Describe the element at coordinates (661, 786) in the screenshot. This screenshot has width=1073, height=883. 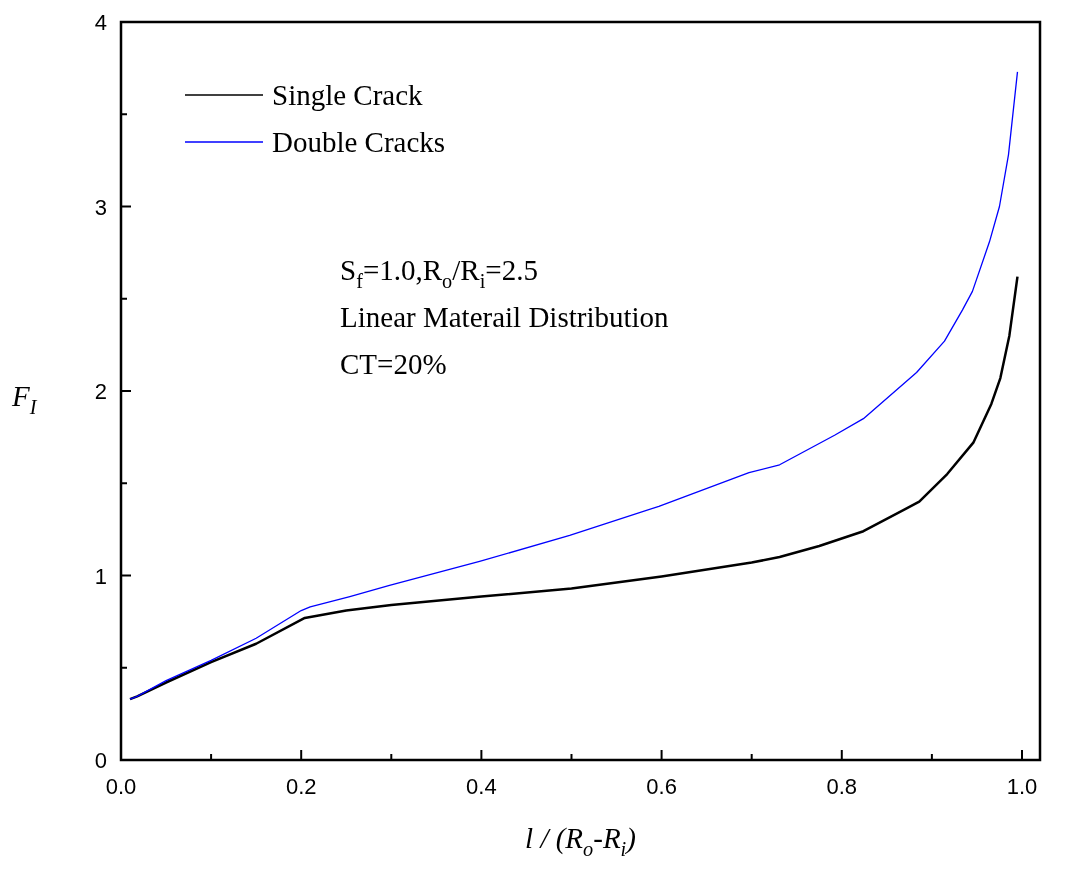
I see `x-tick-label: 0.6` at that location.